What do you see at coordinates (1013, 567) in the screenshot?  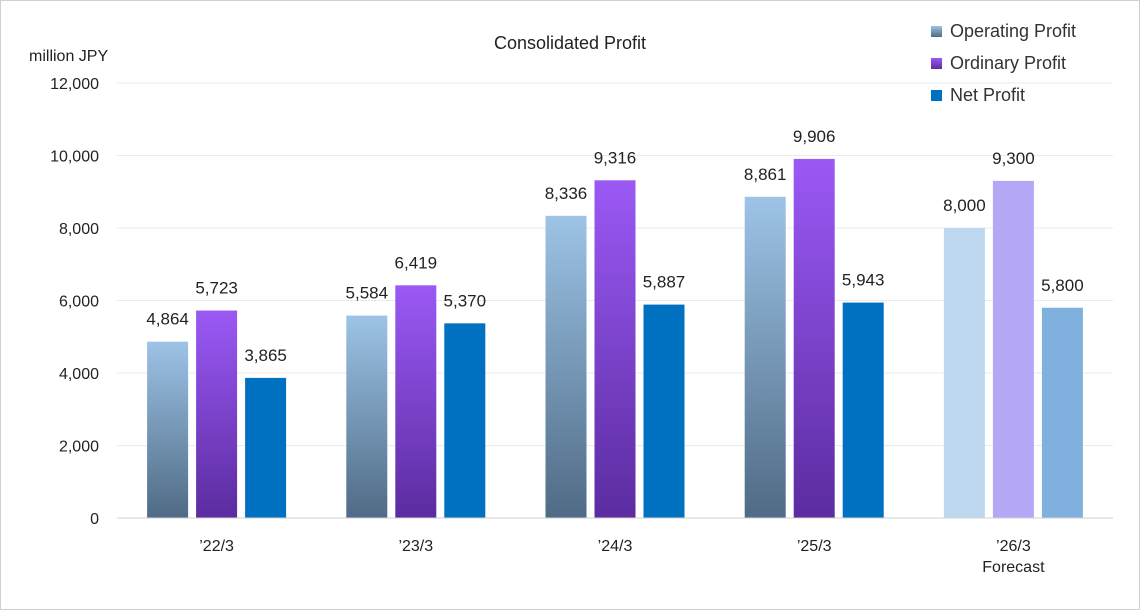 I see `x-tick-sublabel: Forecast` at bounding box center [1013, 567].